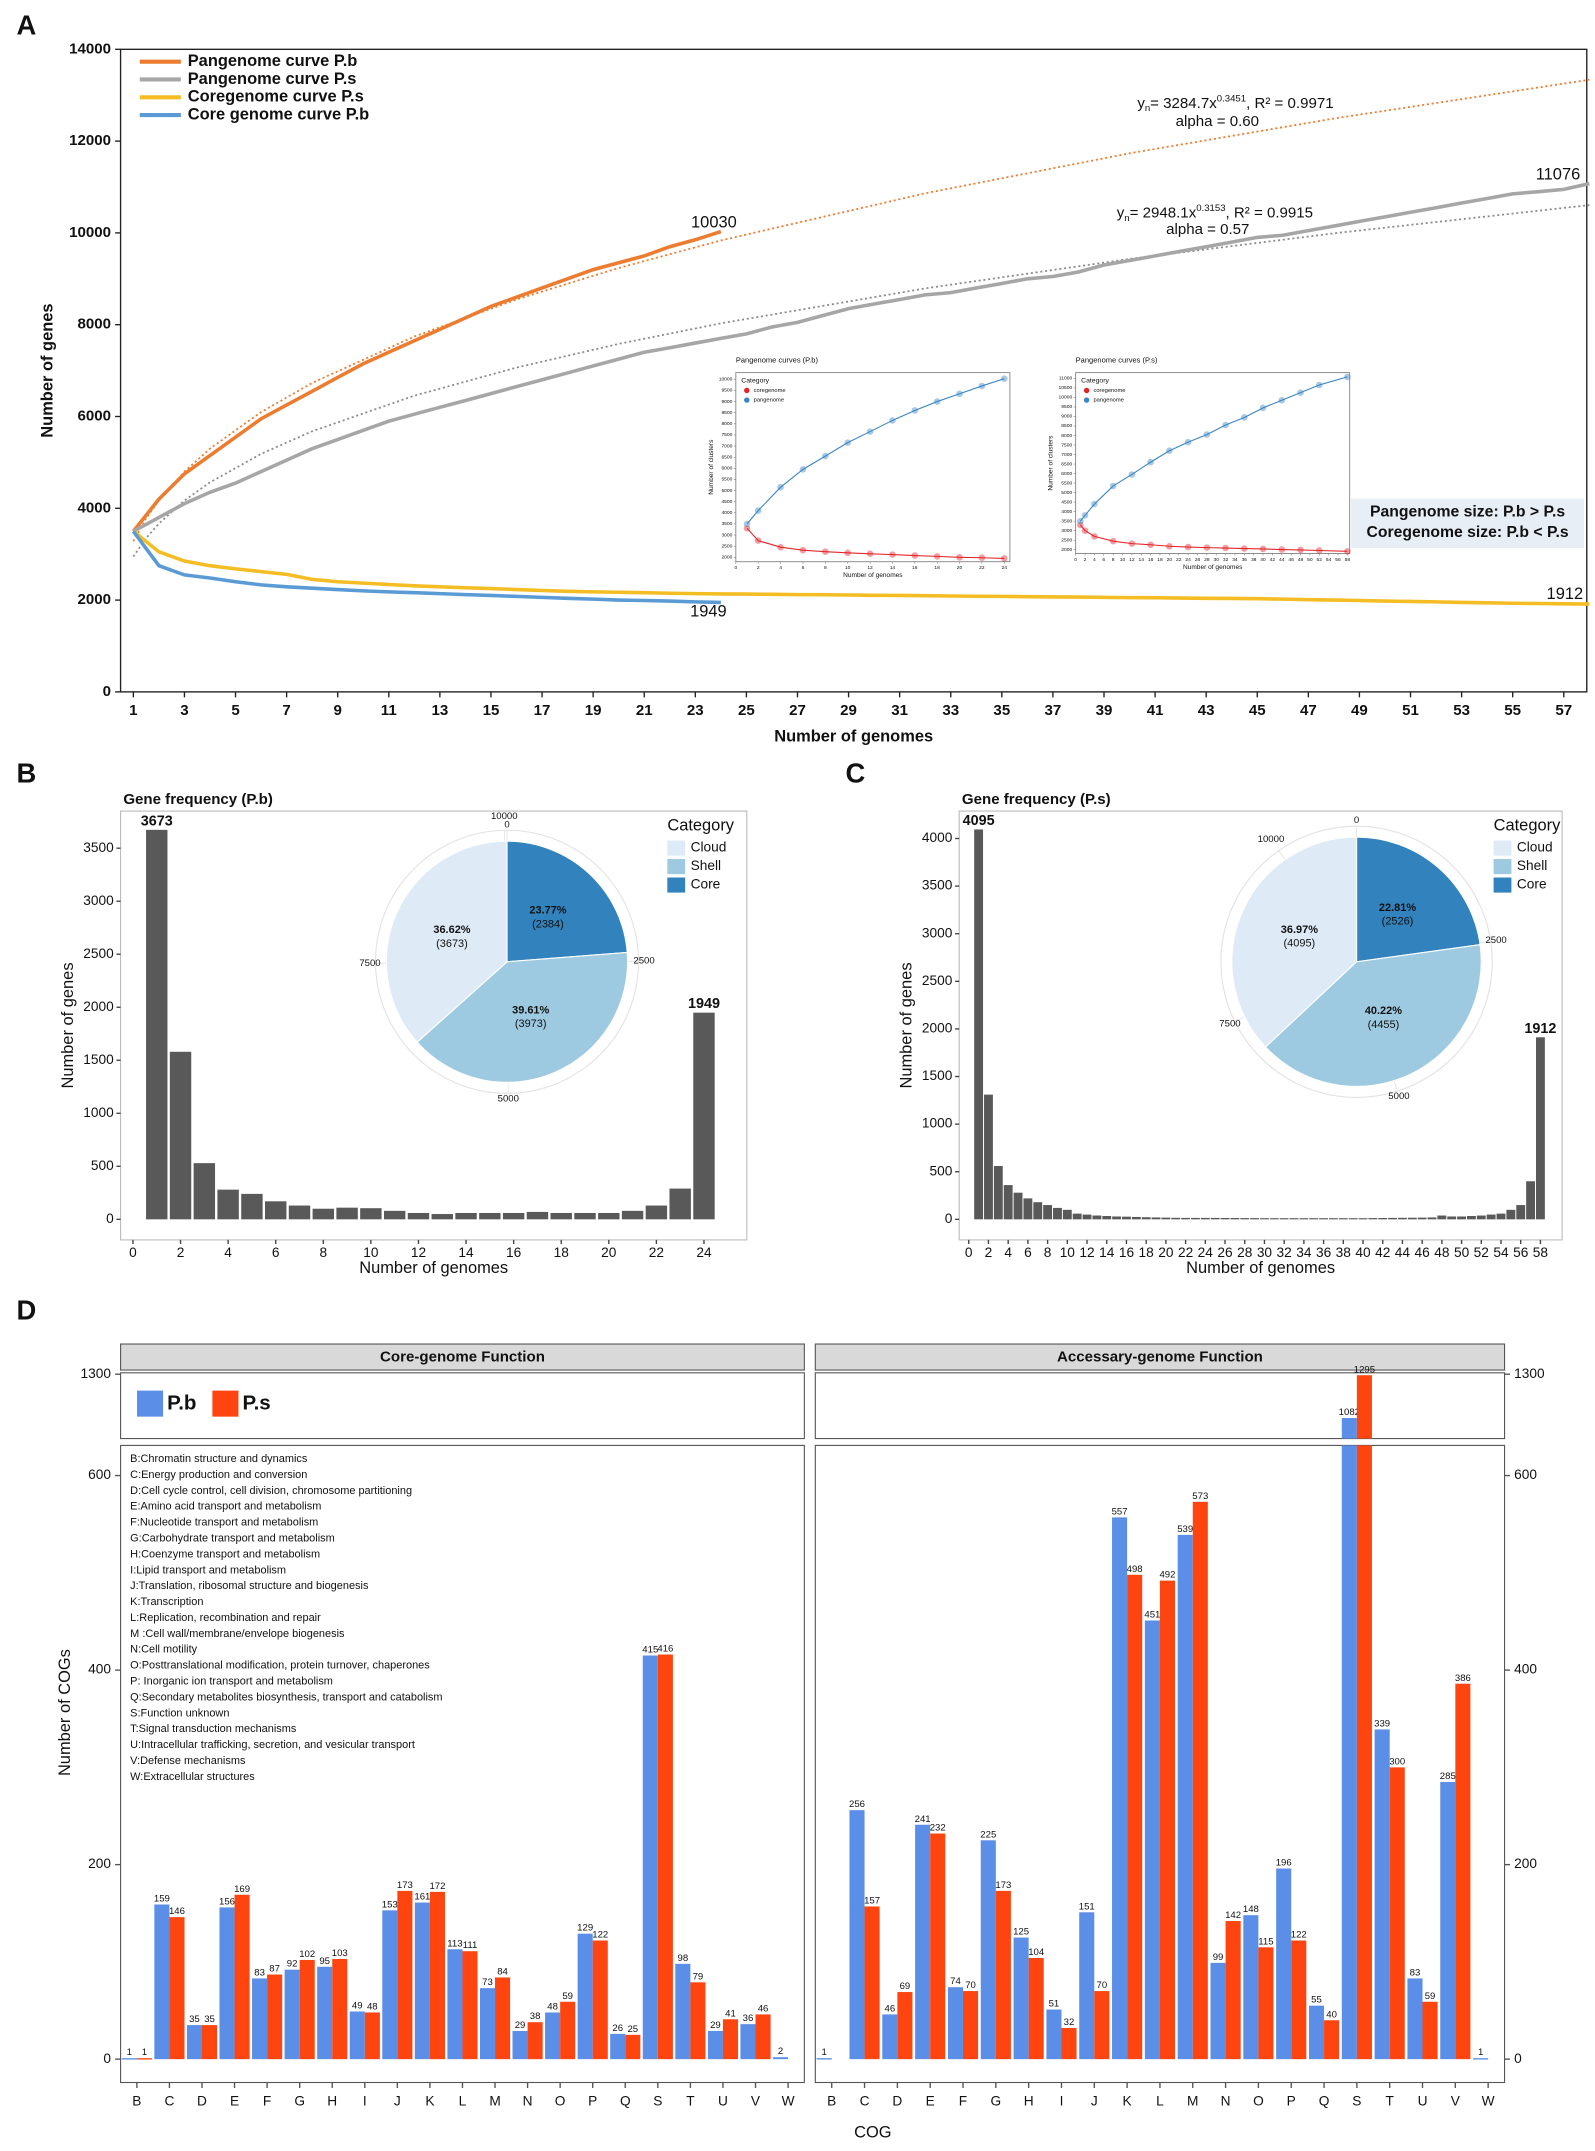 Image resolution: width=1595 pixels, height=2151 pixels. Describe the element at coordinates (219, 1459) in the screenshot. I see `cog-description: B:Chromatin structure and dynamics` at that location.